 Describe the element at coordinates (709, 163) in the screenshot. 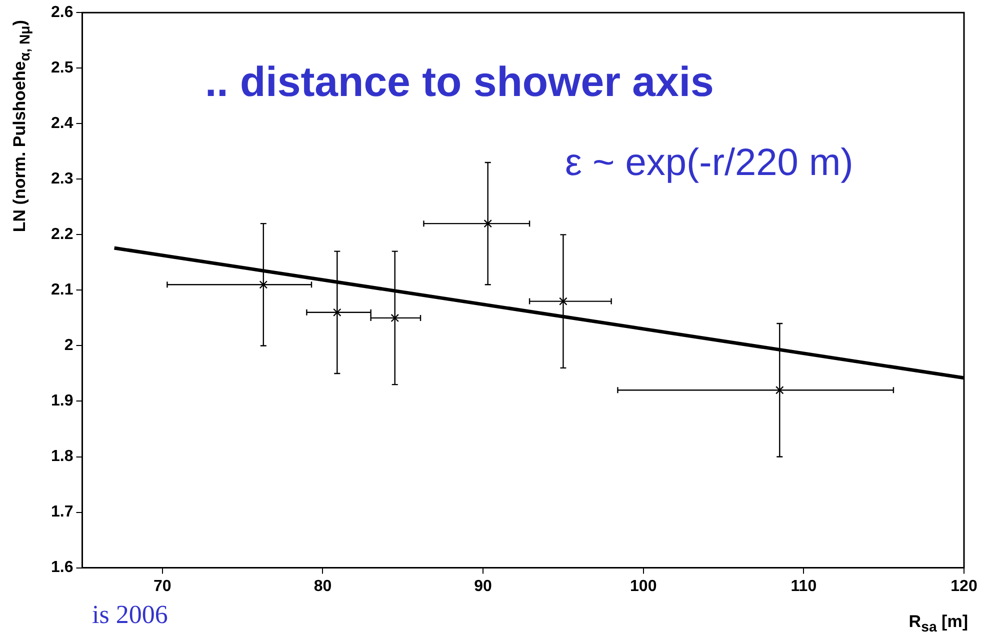

I see `annotation: ε ~ exp(-r/220 m)` at that location.